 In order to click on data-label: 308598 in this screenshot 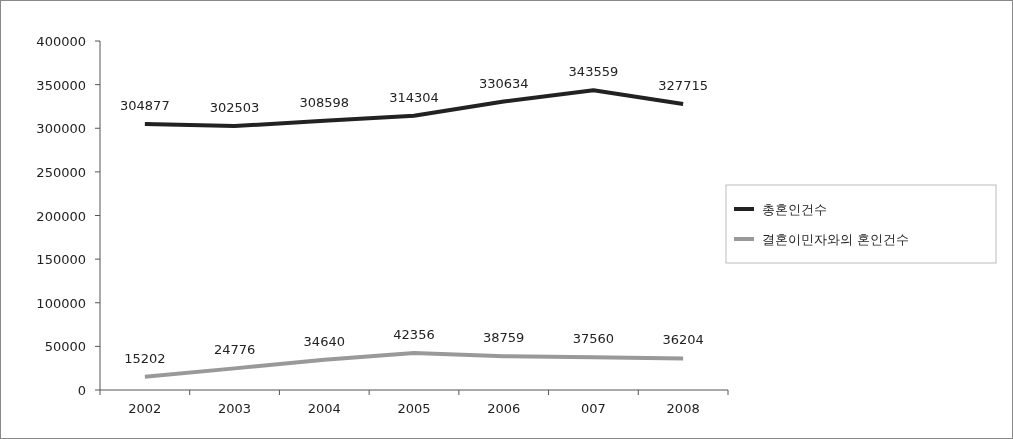, I will do `click(324, 102)`.